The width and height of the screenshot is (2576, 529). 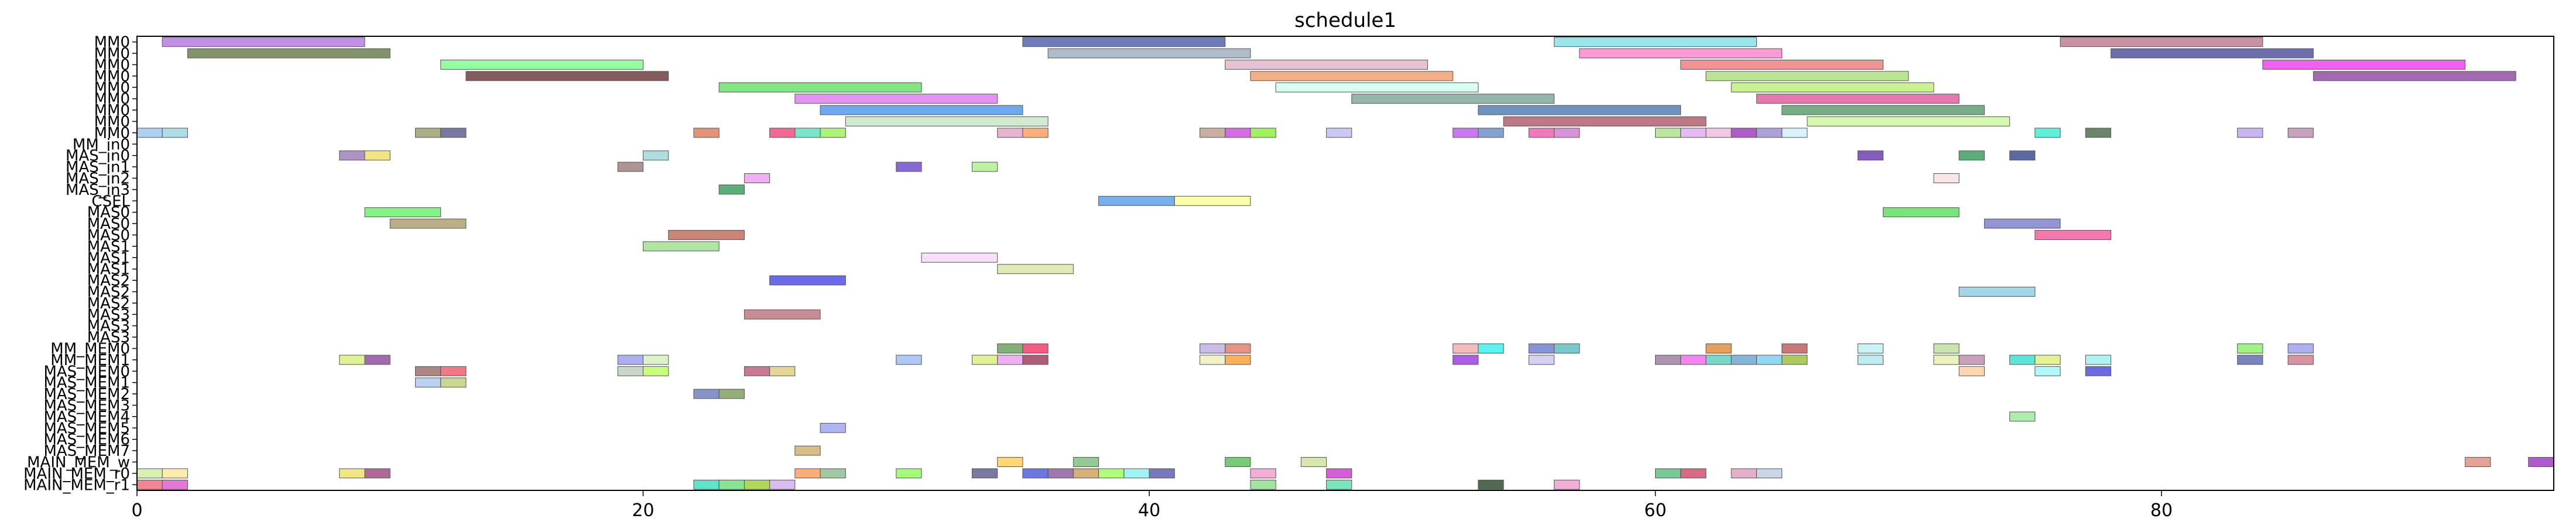 I want to click on row-label-8: MM0, so click(x=112, y=134).